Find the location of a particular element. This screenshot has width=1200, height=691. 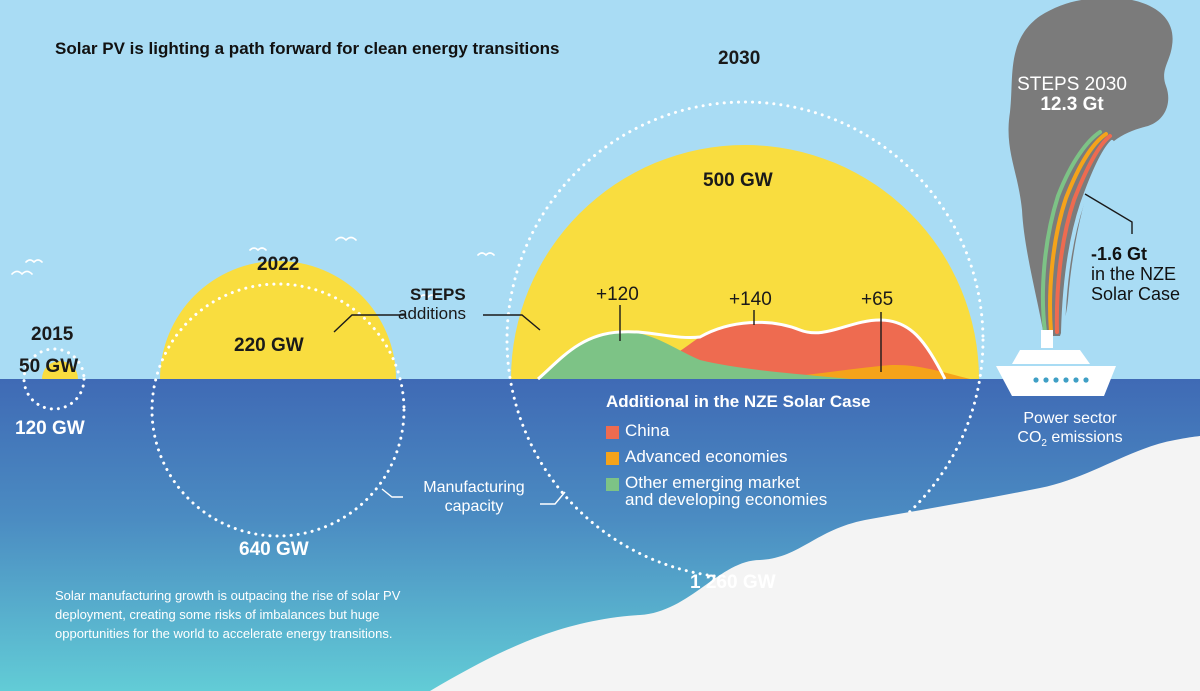

power-sector-label: Power sector CO2 emissions is located at coordinates (1070, 431).